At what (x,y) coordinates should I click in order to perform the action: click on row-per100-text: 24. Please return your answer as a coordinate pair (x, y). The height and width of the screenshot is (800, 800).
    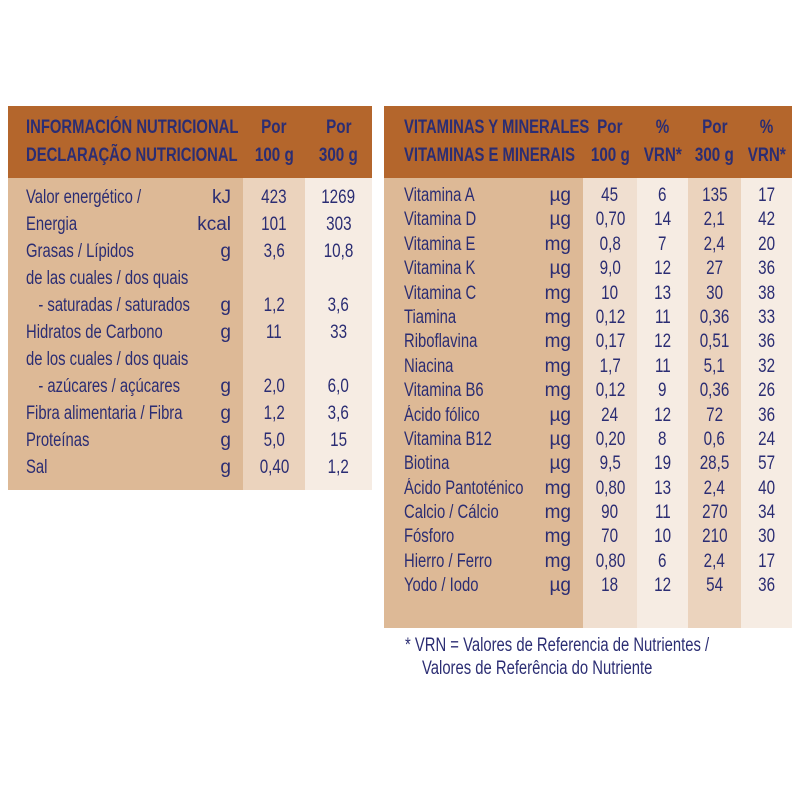
    Looking at the image, I should click on (610, 415).